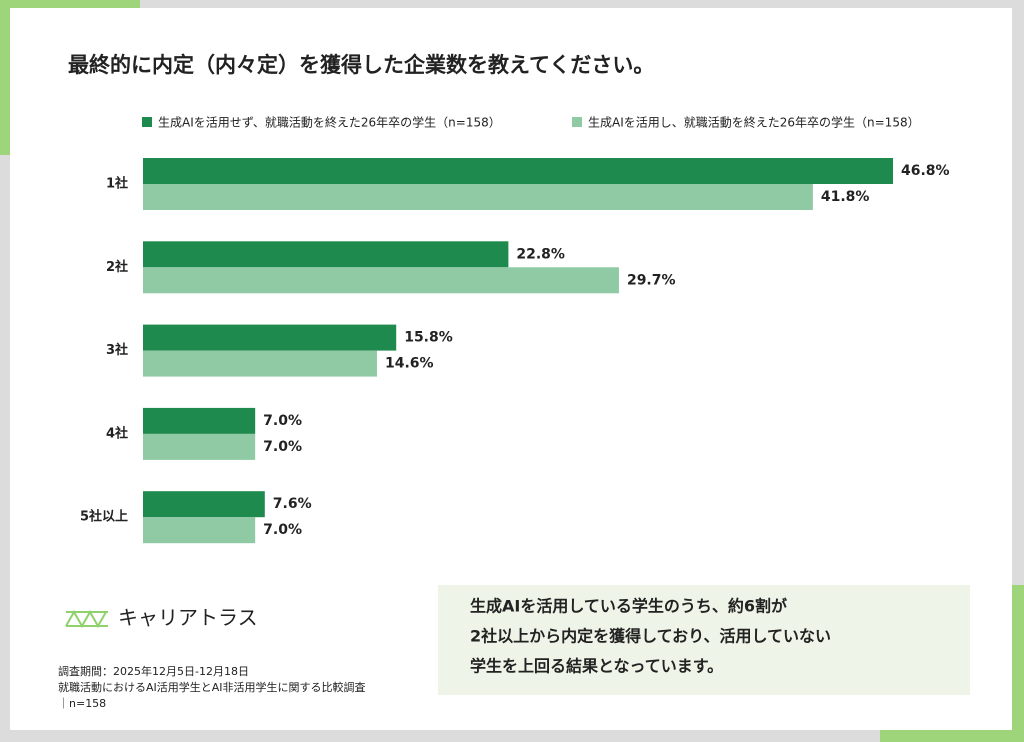 This screenshot has height=742, width=1024. What do you see at coordinates (117, 184) in the screenshot?
I see `y-tick-label: 1社` at bounding box center [117, 184].